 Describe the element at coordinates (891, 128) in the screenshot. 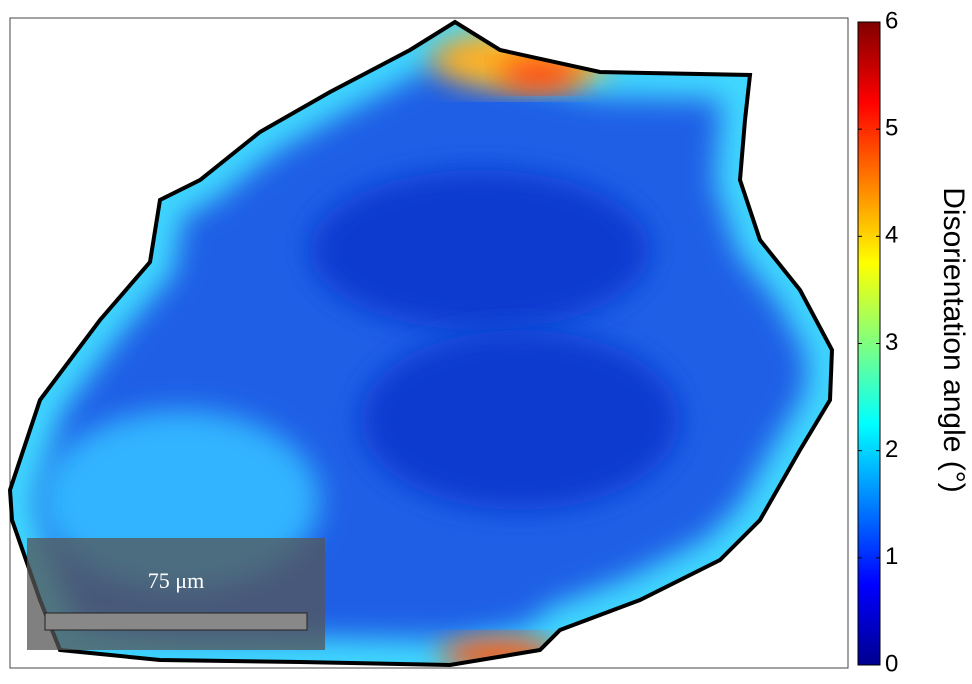

I see `colorbar-tick-label: 5` at that location.